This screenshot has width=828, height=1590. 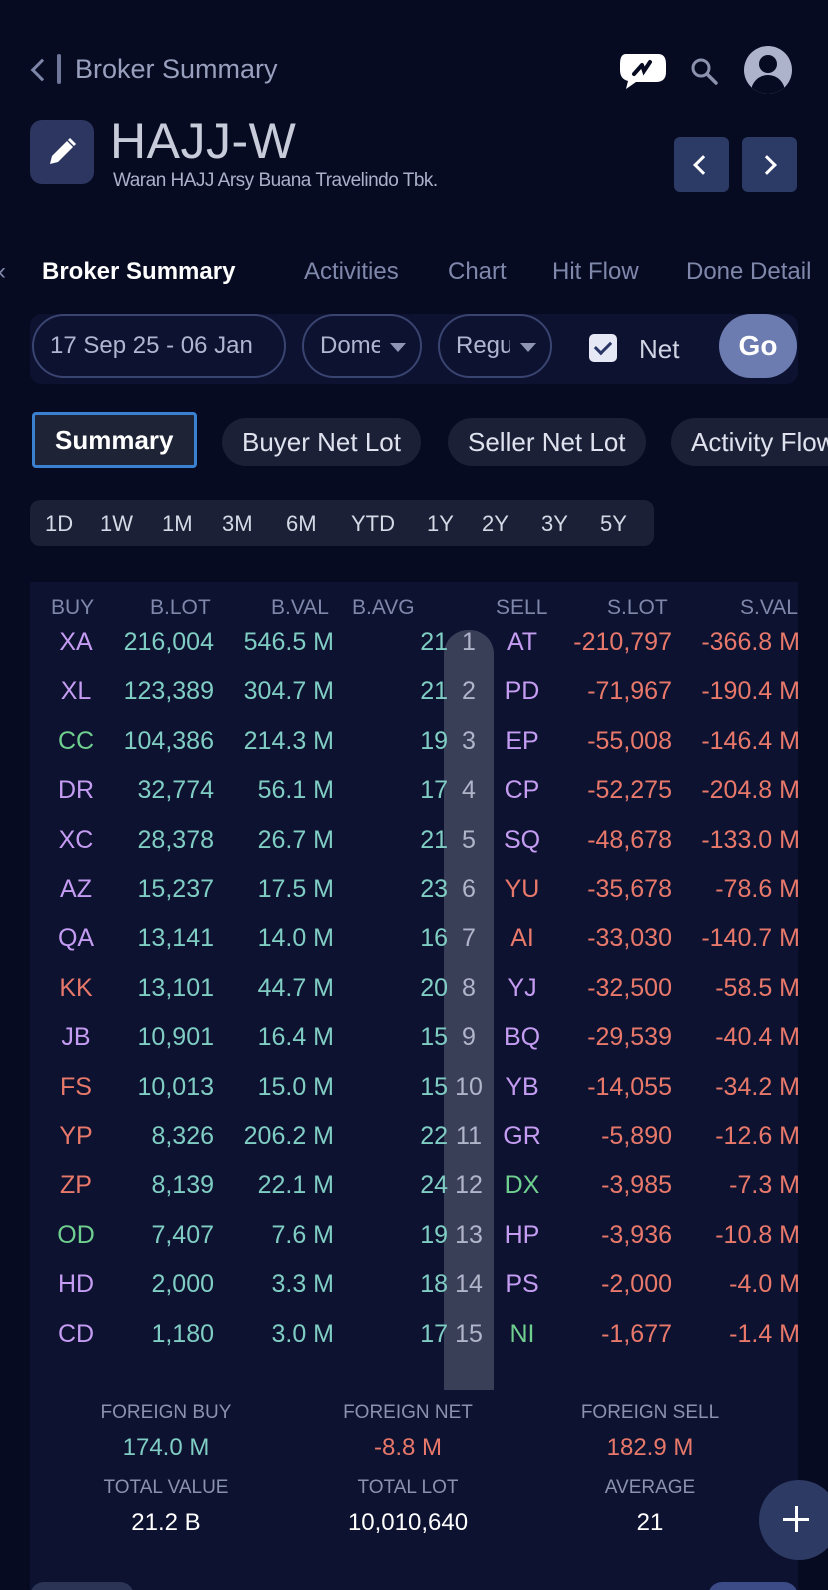 What do you see at coordinates (177, 523) in the screenshot?
I see `period-1m: 1M` at bounding box center [177, 523].